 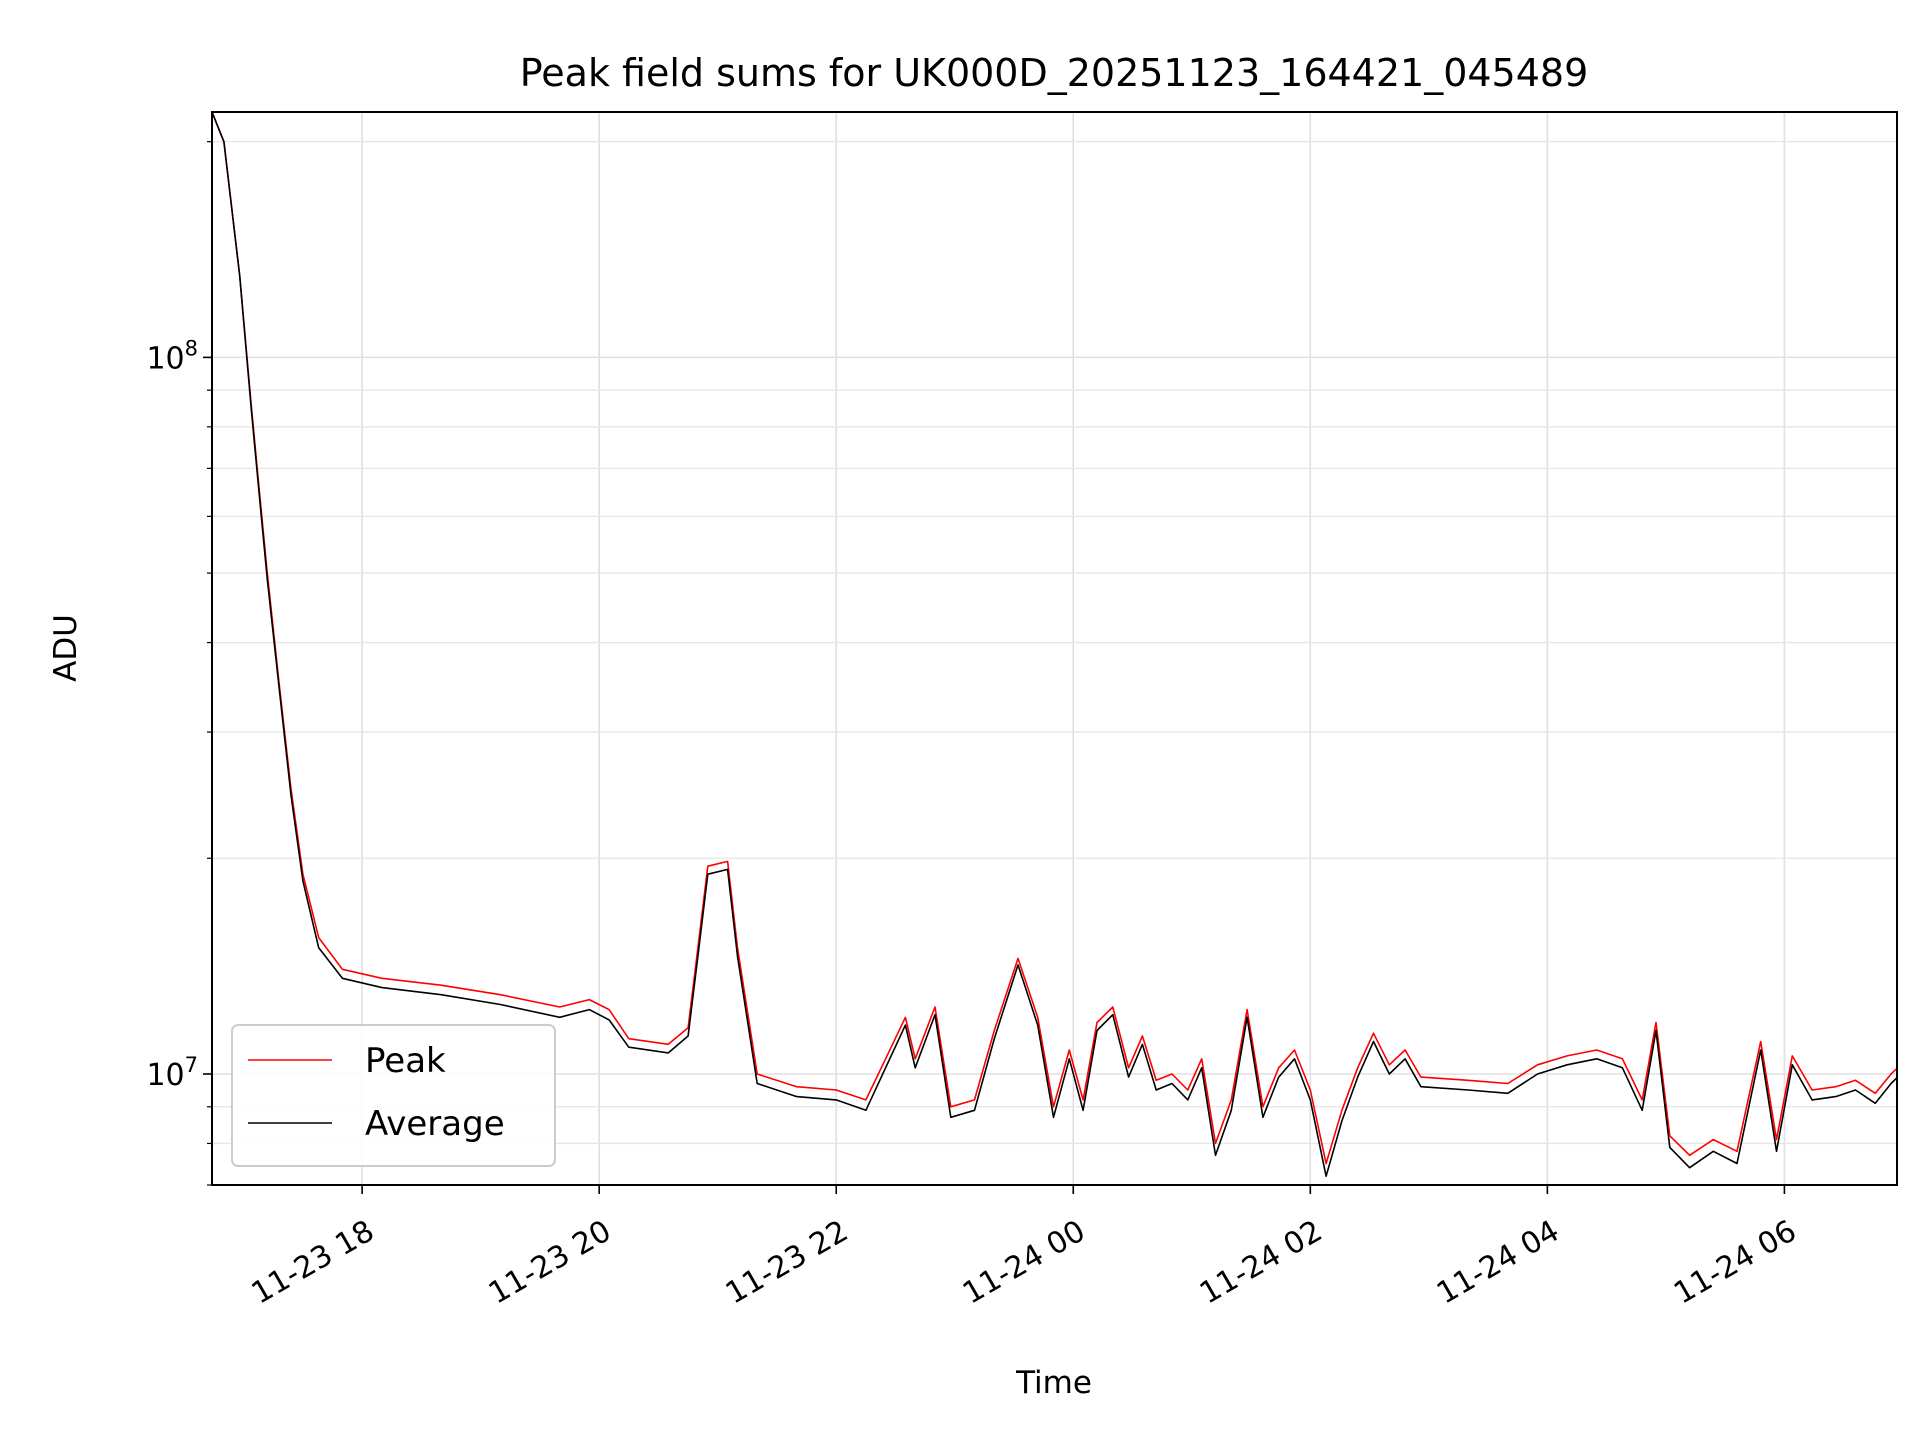 What do you see at coordinates (1053, 1383) in the screenshot?
I see `x-axis-title: Time` at bounding box center [1053, 1383].